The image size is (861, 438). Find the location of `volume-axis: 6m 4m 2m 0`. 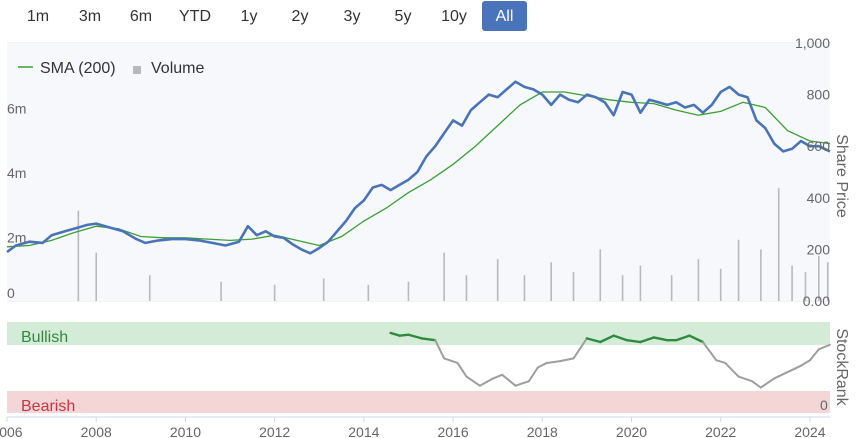

volume-axis: 6m 4m 2m 0 is located at coordinates (16, 201).